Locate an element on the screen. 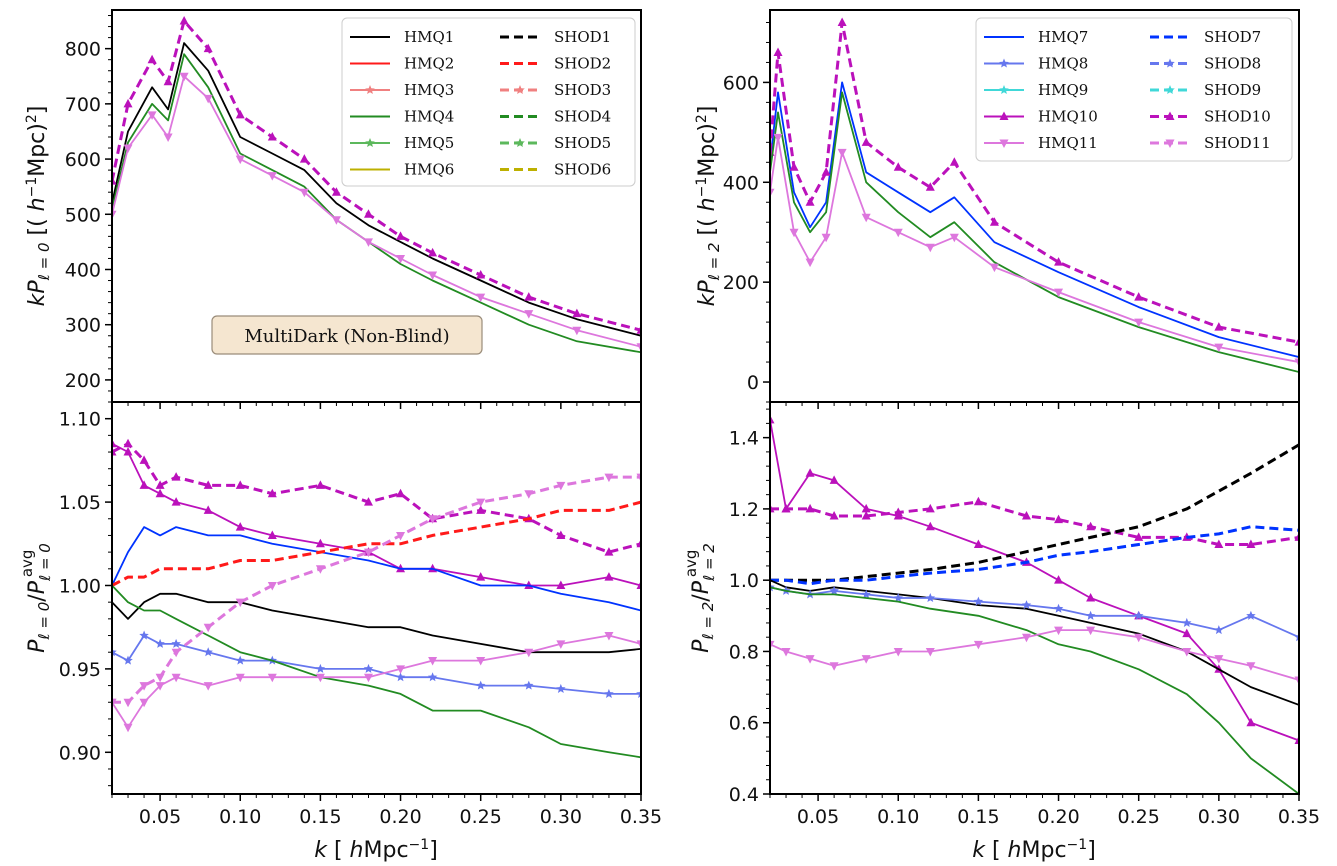 This screenshot has height=866, width=1337. legend-marker-shod5 is located at coordinates (520, 142).